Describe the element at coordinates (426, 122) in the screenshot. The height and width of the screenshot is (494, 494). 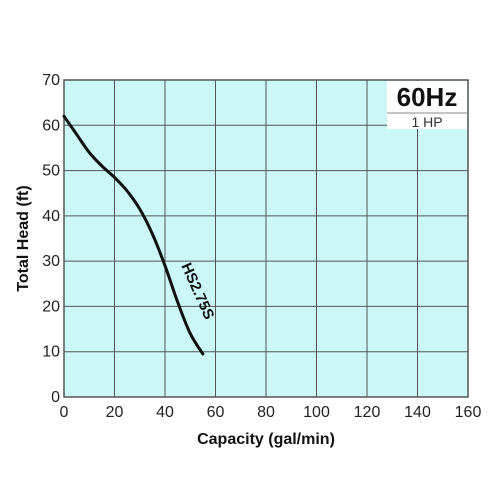
I see `power-label: 1 HP` at that location.